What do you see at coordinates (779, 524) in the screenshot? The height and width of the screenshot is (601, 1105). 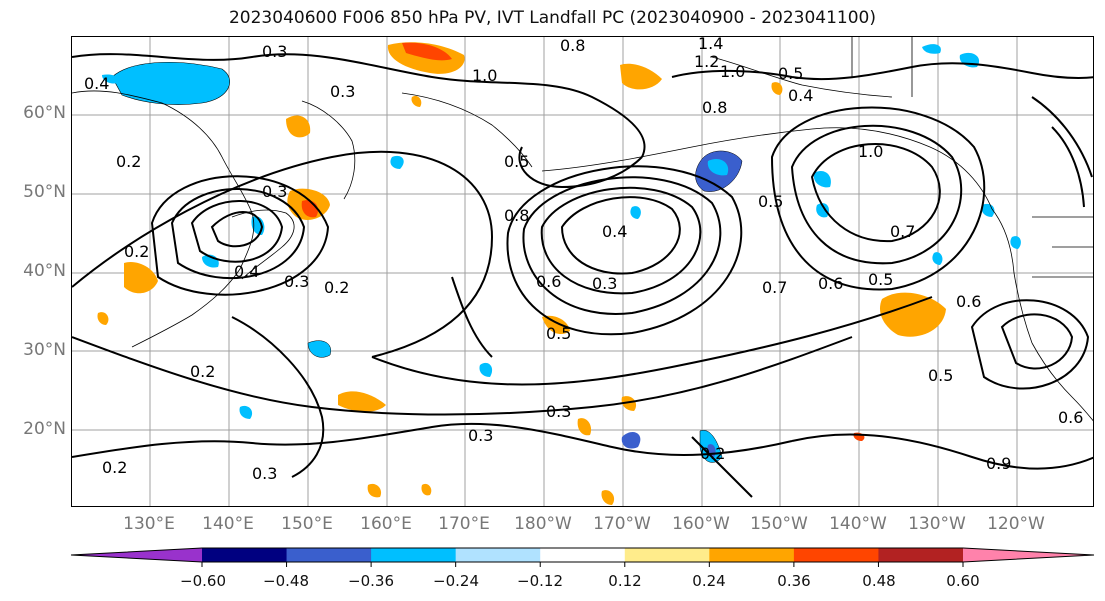 I see `lon-label-150w: 150°W` at bounding box center [779, 524].